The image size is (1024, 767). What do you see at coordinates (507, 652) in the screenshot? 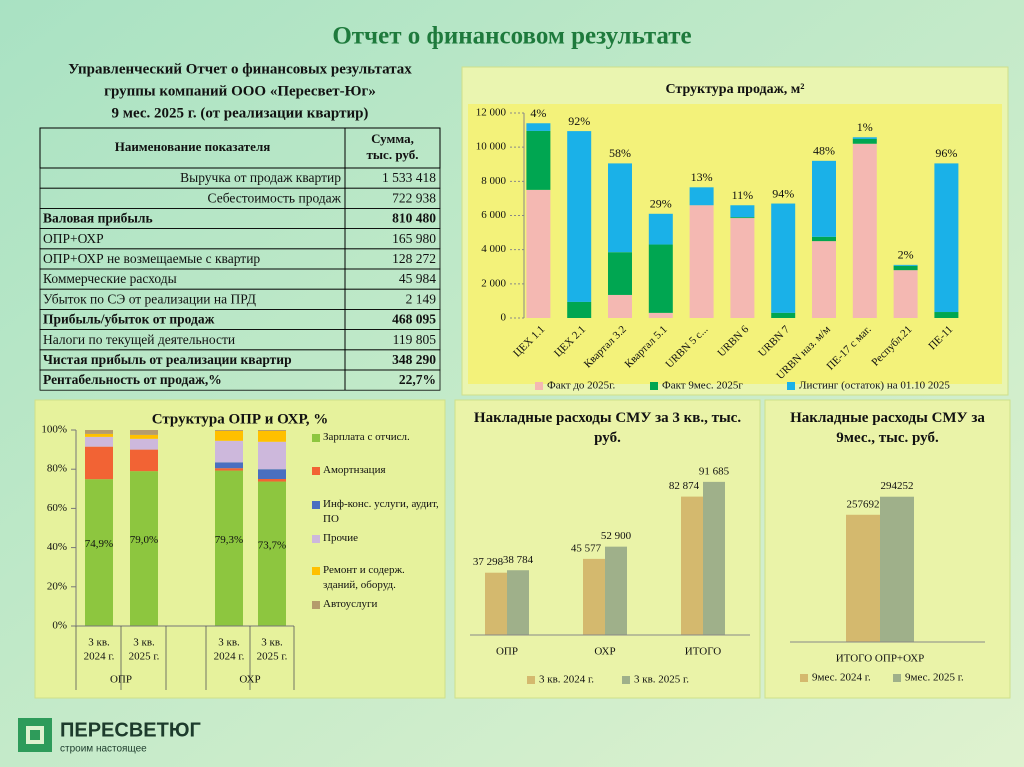
I see `x-tick-label: ОПР` at bounding box center [507, 652].